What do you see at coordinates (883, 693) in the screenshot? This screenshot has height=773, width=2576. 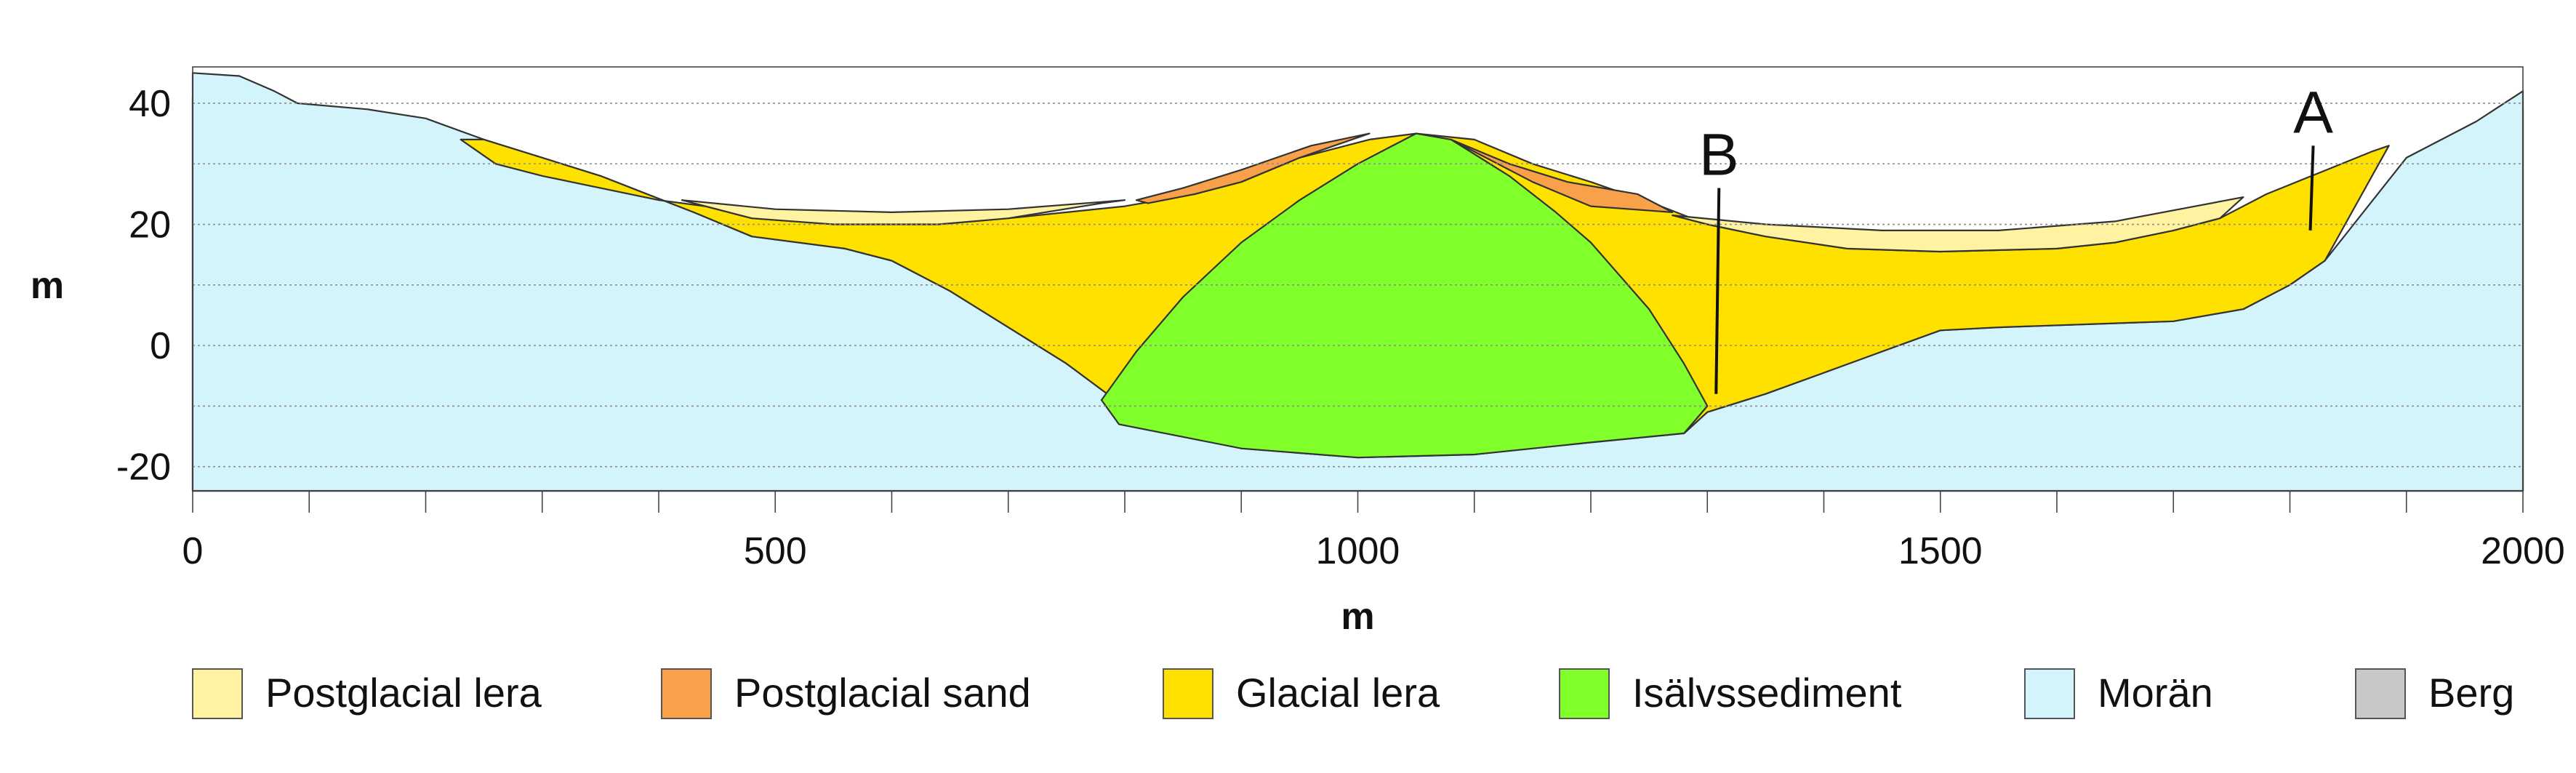 I see `legend-label-postglacial-sand: Postglacial sand` at bounding box center [883, 693].